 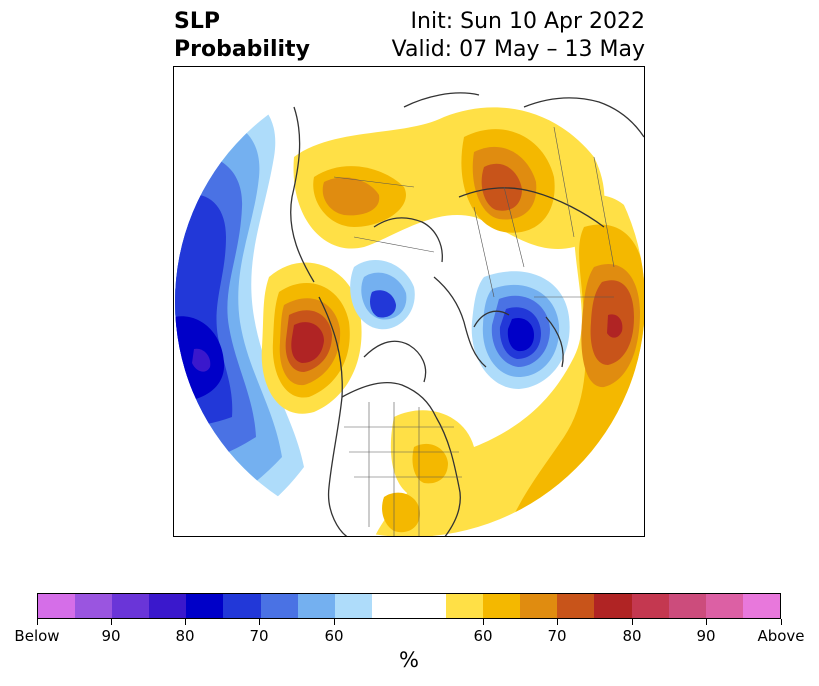 What do you see at coordinates (197, 21) in the screenshot?
I see `title-line-1: SLP` at bounding box center [197, 21].